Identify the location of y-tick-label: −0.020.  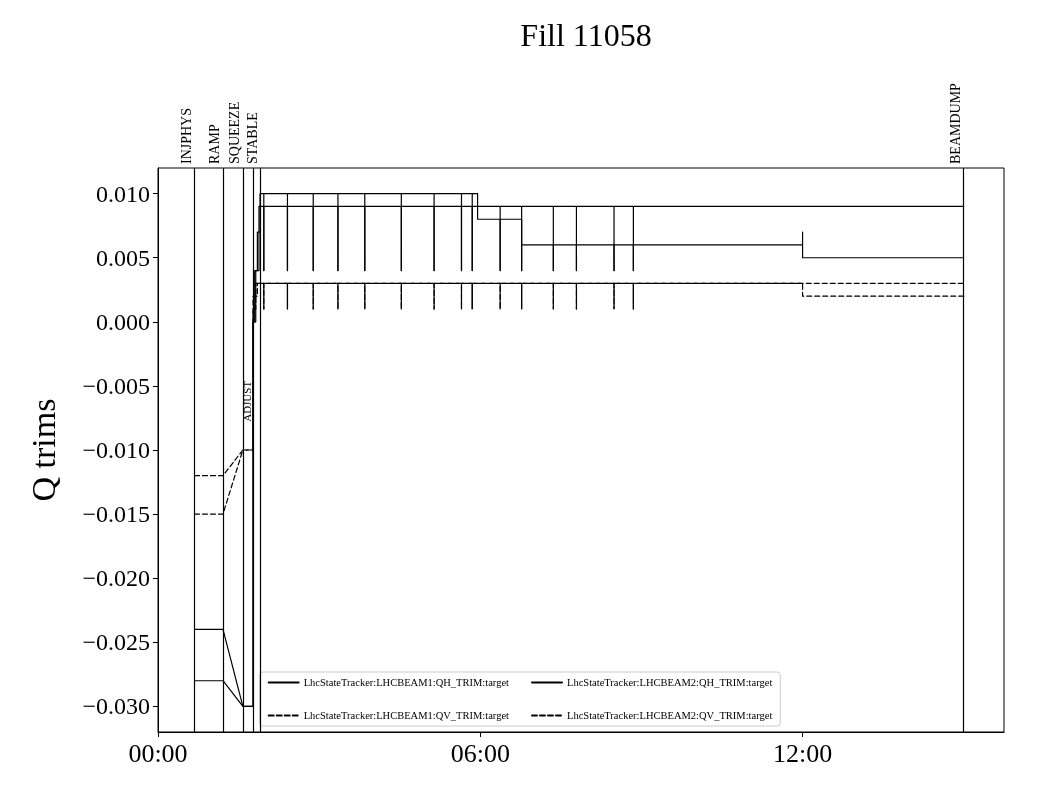
(116, 578).